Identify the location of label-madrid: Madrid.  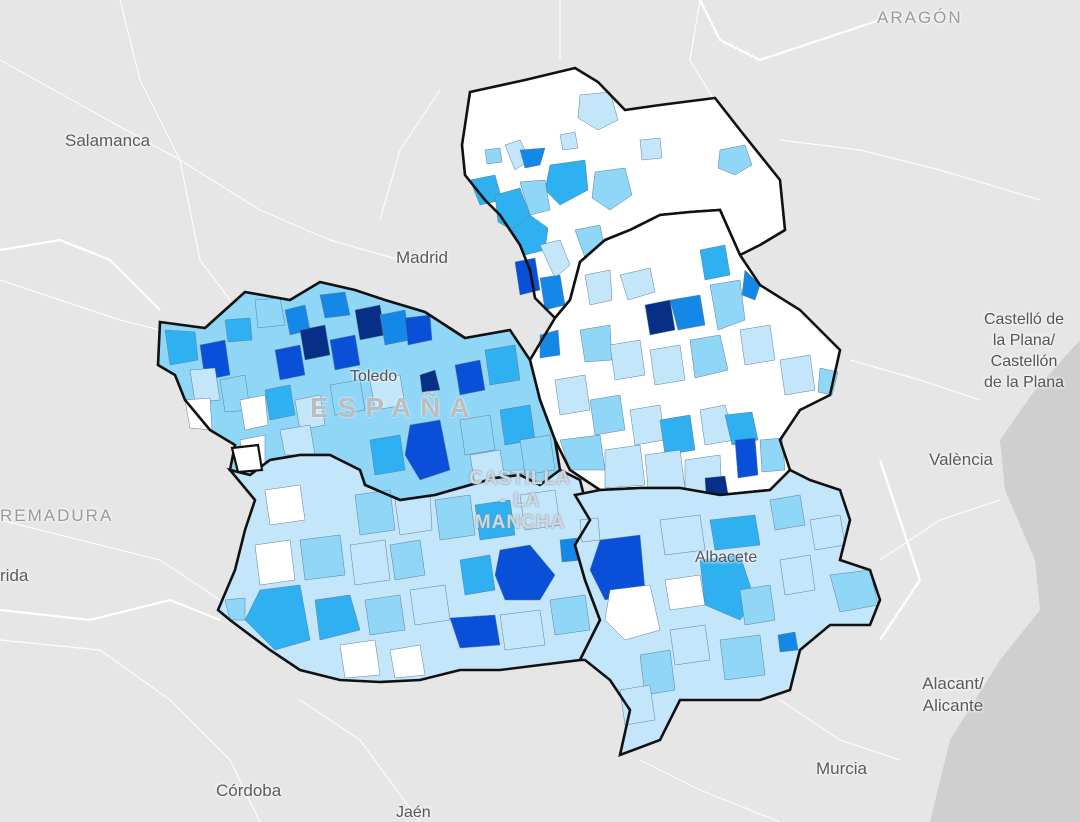
(422, 257).